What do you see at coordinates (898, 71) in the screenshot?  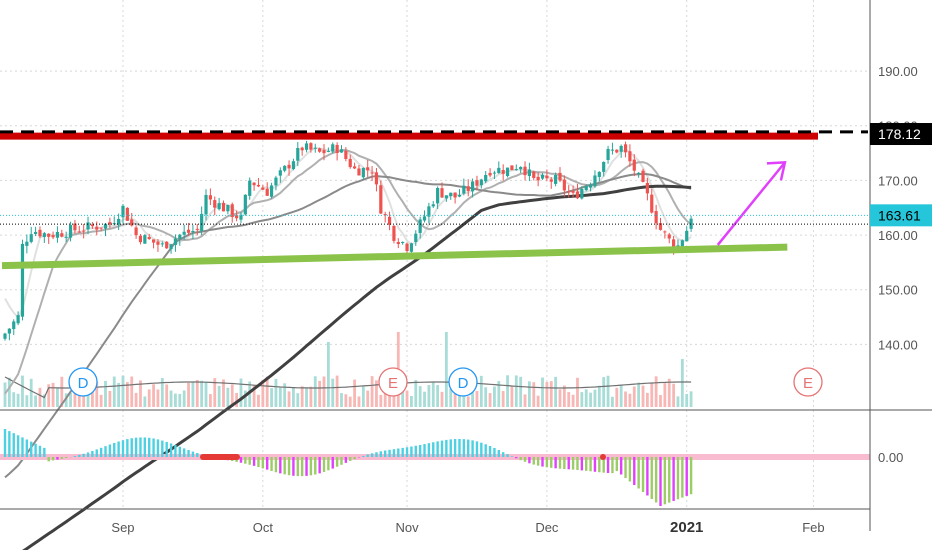 I see `y-tick-label: 190.00` at bounding box center [898, 71].